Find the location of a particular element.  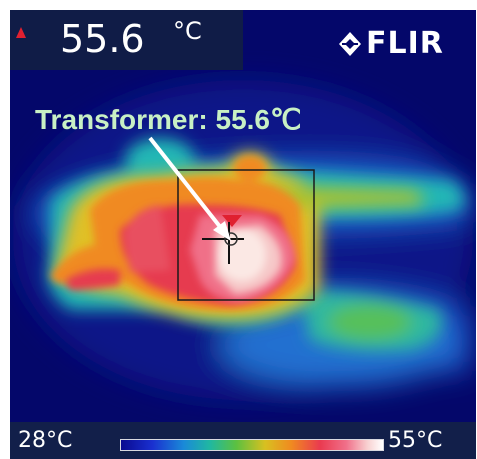

scale-min-label: 28°C is located at coordinates (45, 440).